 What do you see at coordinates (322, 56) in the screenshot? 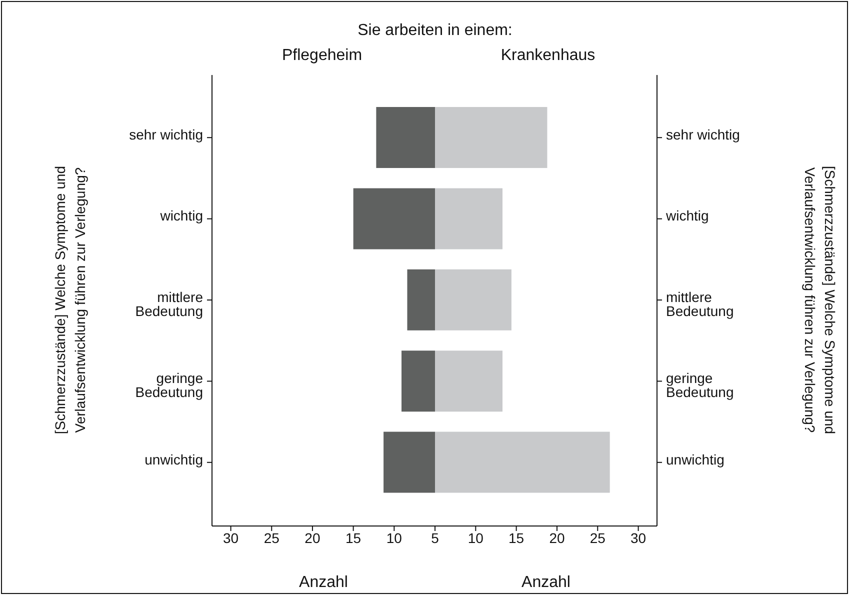
I see `chart-subtitle: Pflegeheim` at bounding box center [322, 56].